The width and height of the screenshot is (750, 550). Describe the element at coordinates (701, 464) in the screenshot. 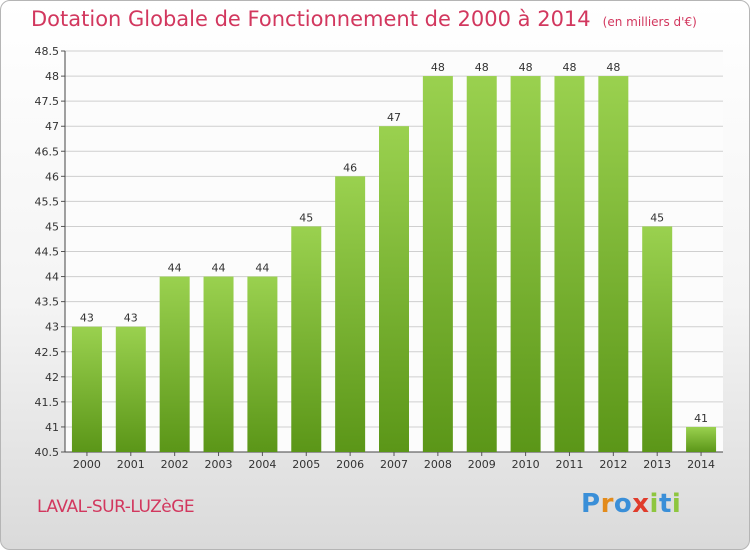

I see `x-tick-label: 2014` at that location.